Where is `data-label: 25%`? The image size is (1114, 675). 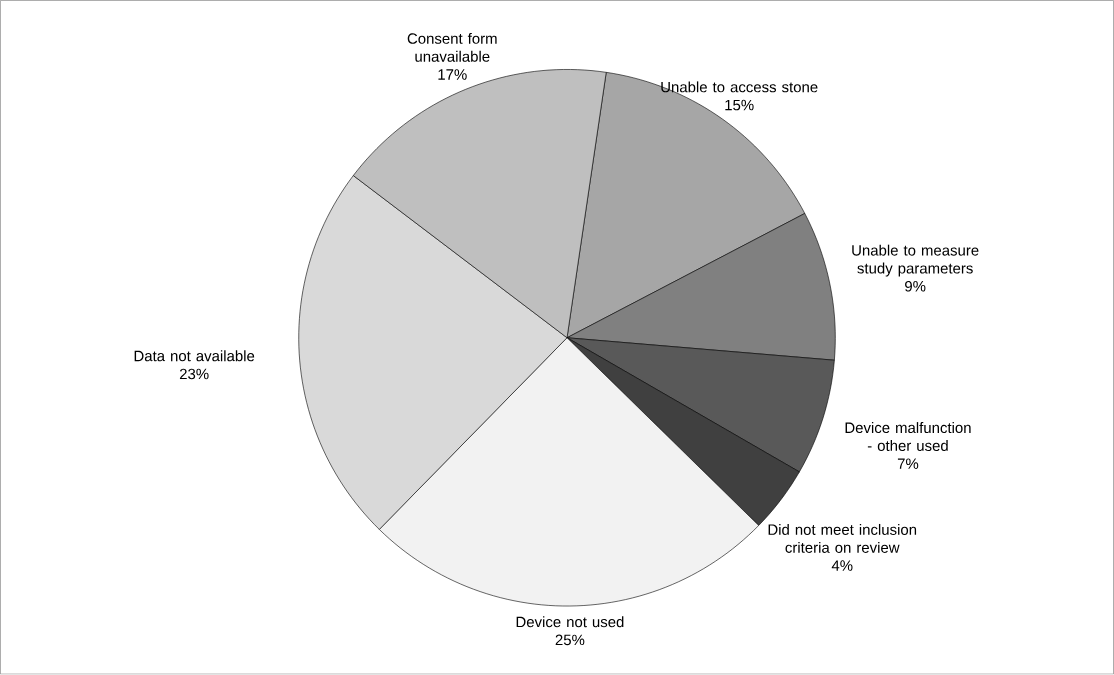
data-label: 25% is located at coordinates (570, 640).